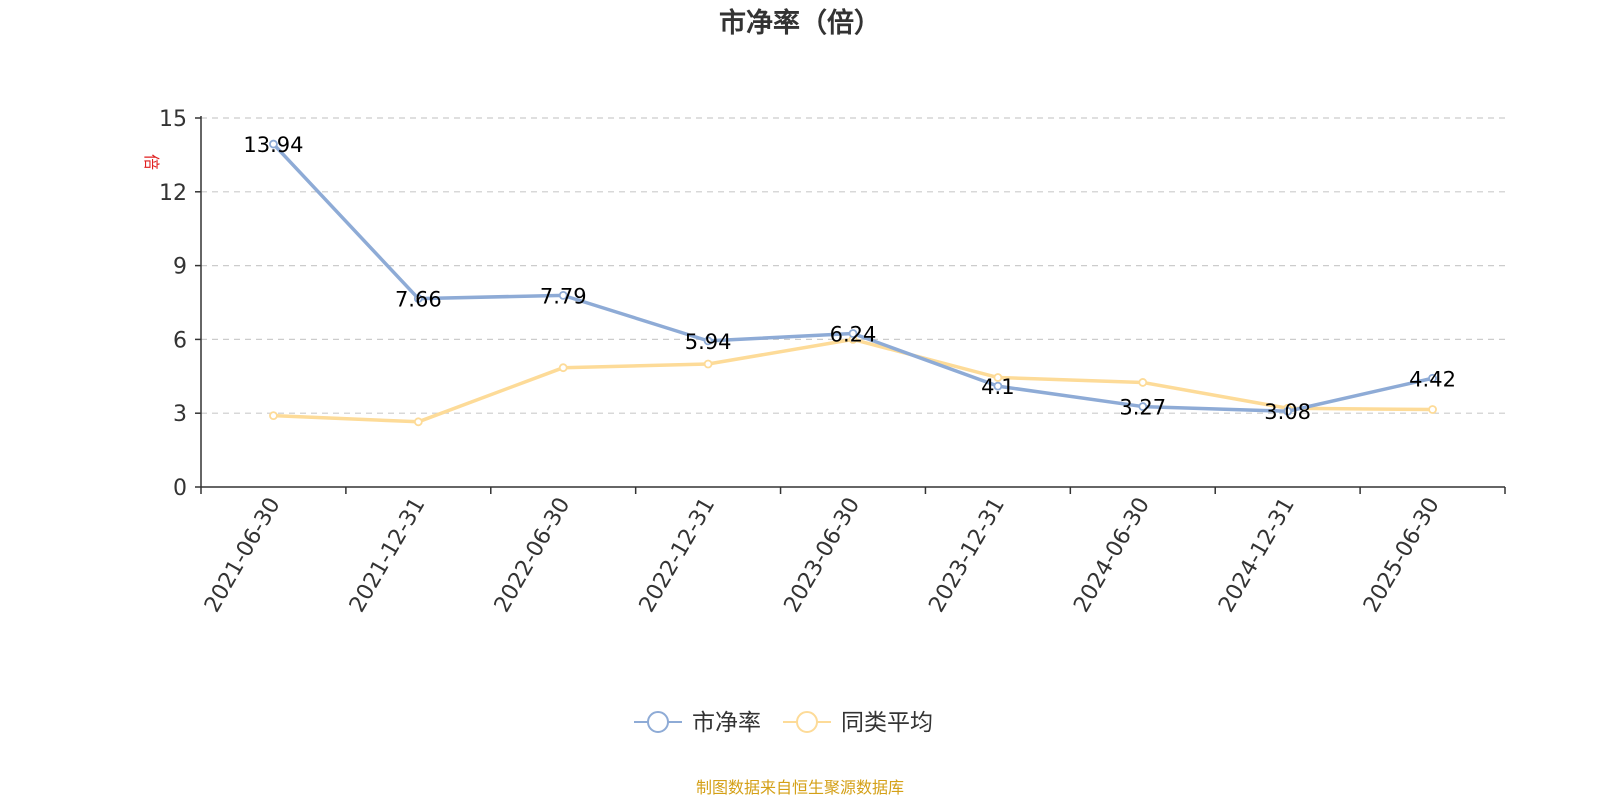 This screenshot has width=1600, height=800. I want to click on data-label: 3.08, so click(1287, 412).